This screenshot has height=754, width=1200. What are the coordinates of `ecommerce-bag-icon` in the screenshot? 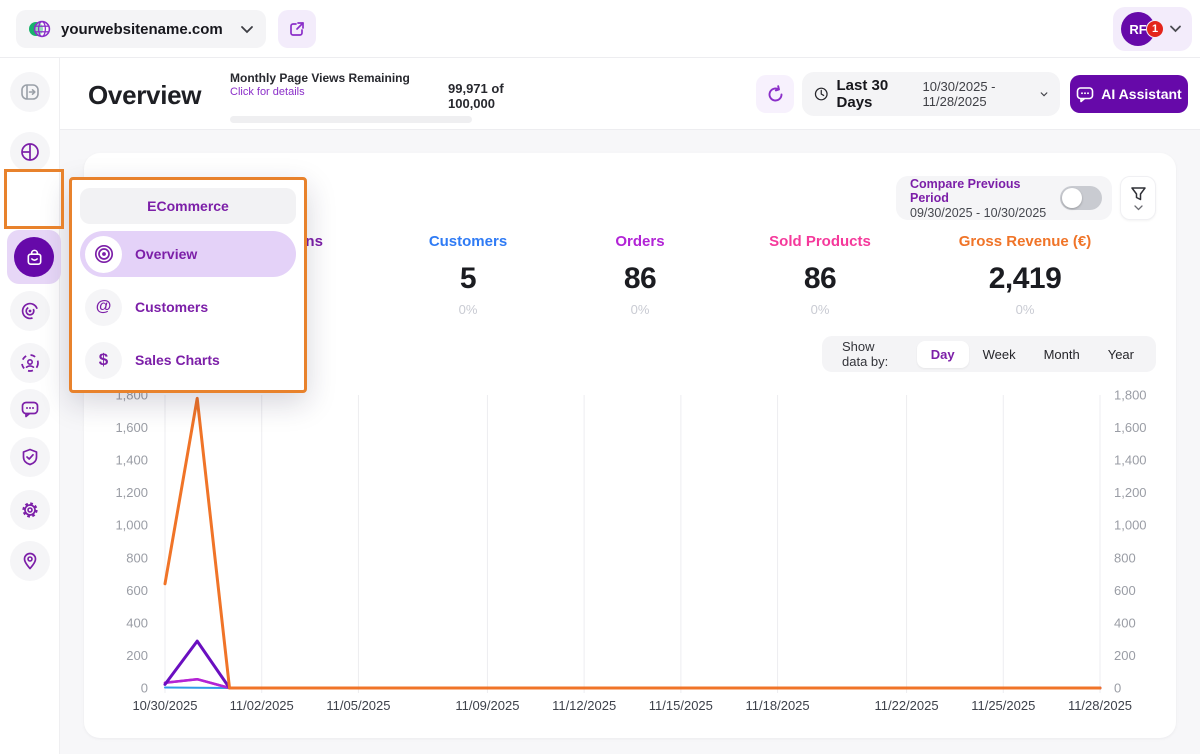 It's located at (34, 257).